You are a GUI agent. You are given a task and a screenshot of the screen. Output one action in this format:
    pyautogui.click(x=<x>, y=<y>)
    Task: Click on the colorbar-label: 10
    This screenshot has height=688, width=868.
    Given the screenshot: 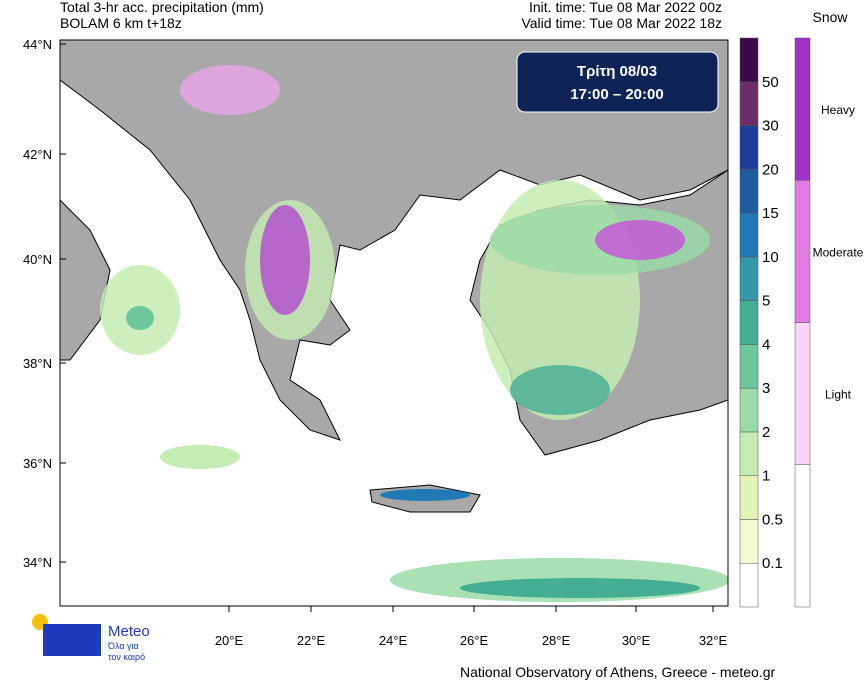 What is the action you would take?
    pyautogui.click(x=770, y=257)
    